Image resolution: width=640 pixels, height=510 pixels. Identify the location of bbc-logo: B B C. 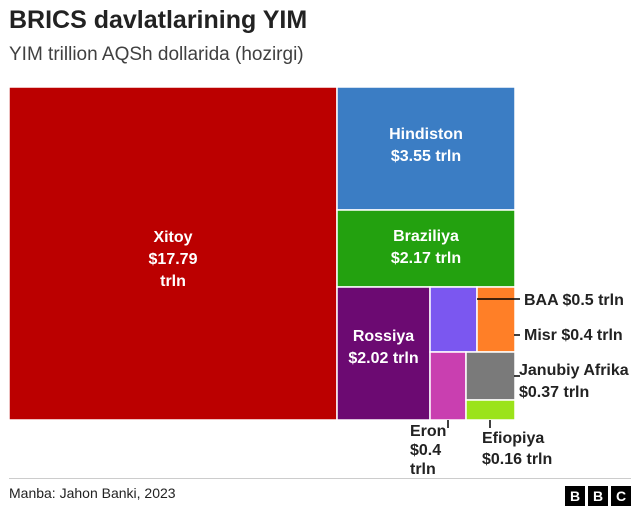
(598, 496).